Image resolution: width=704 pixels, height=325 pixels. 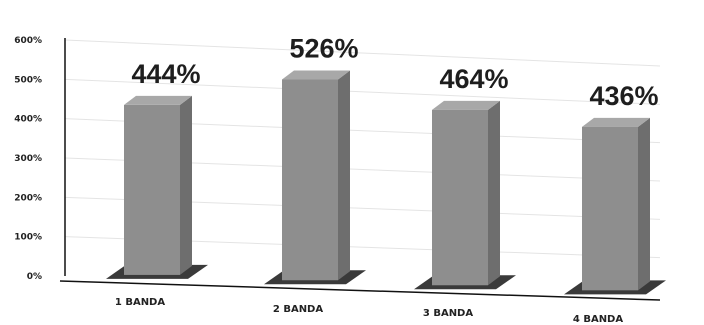 I want to click on y-tick-label: 400%, so click(x=28, y=120).